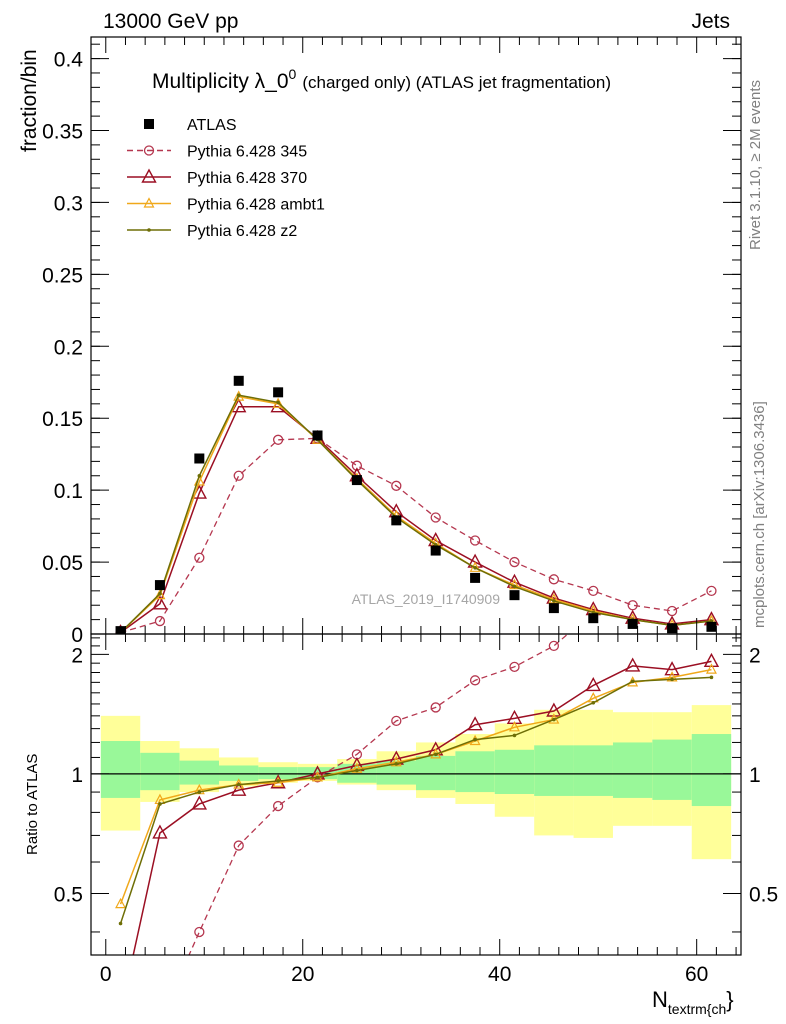 Image resolution: width=786 pixels, height=1024 pixels. I want to click on x-tick-label: 20, so click(302, 974).